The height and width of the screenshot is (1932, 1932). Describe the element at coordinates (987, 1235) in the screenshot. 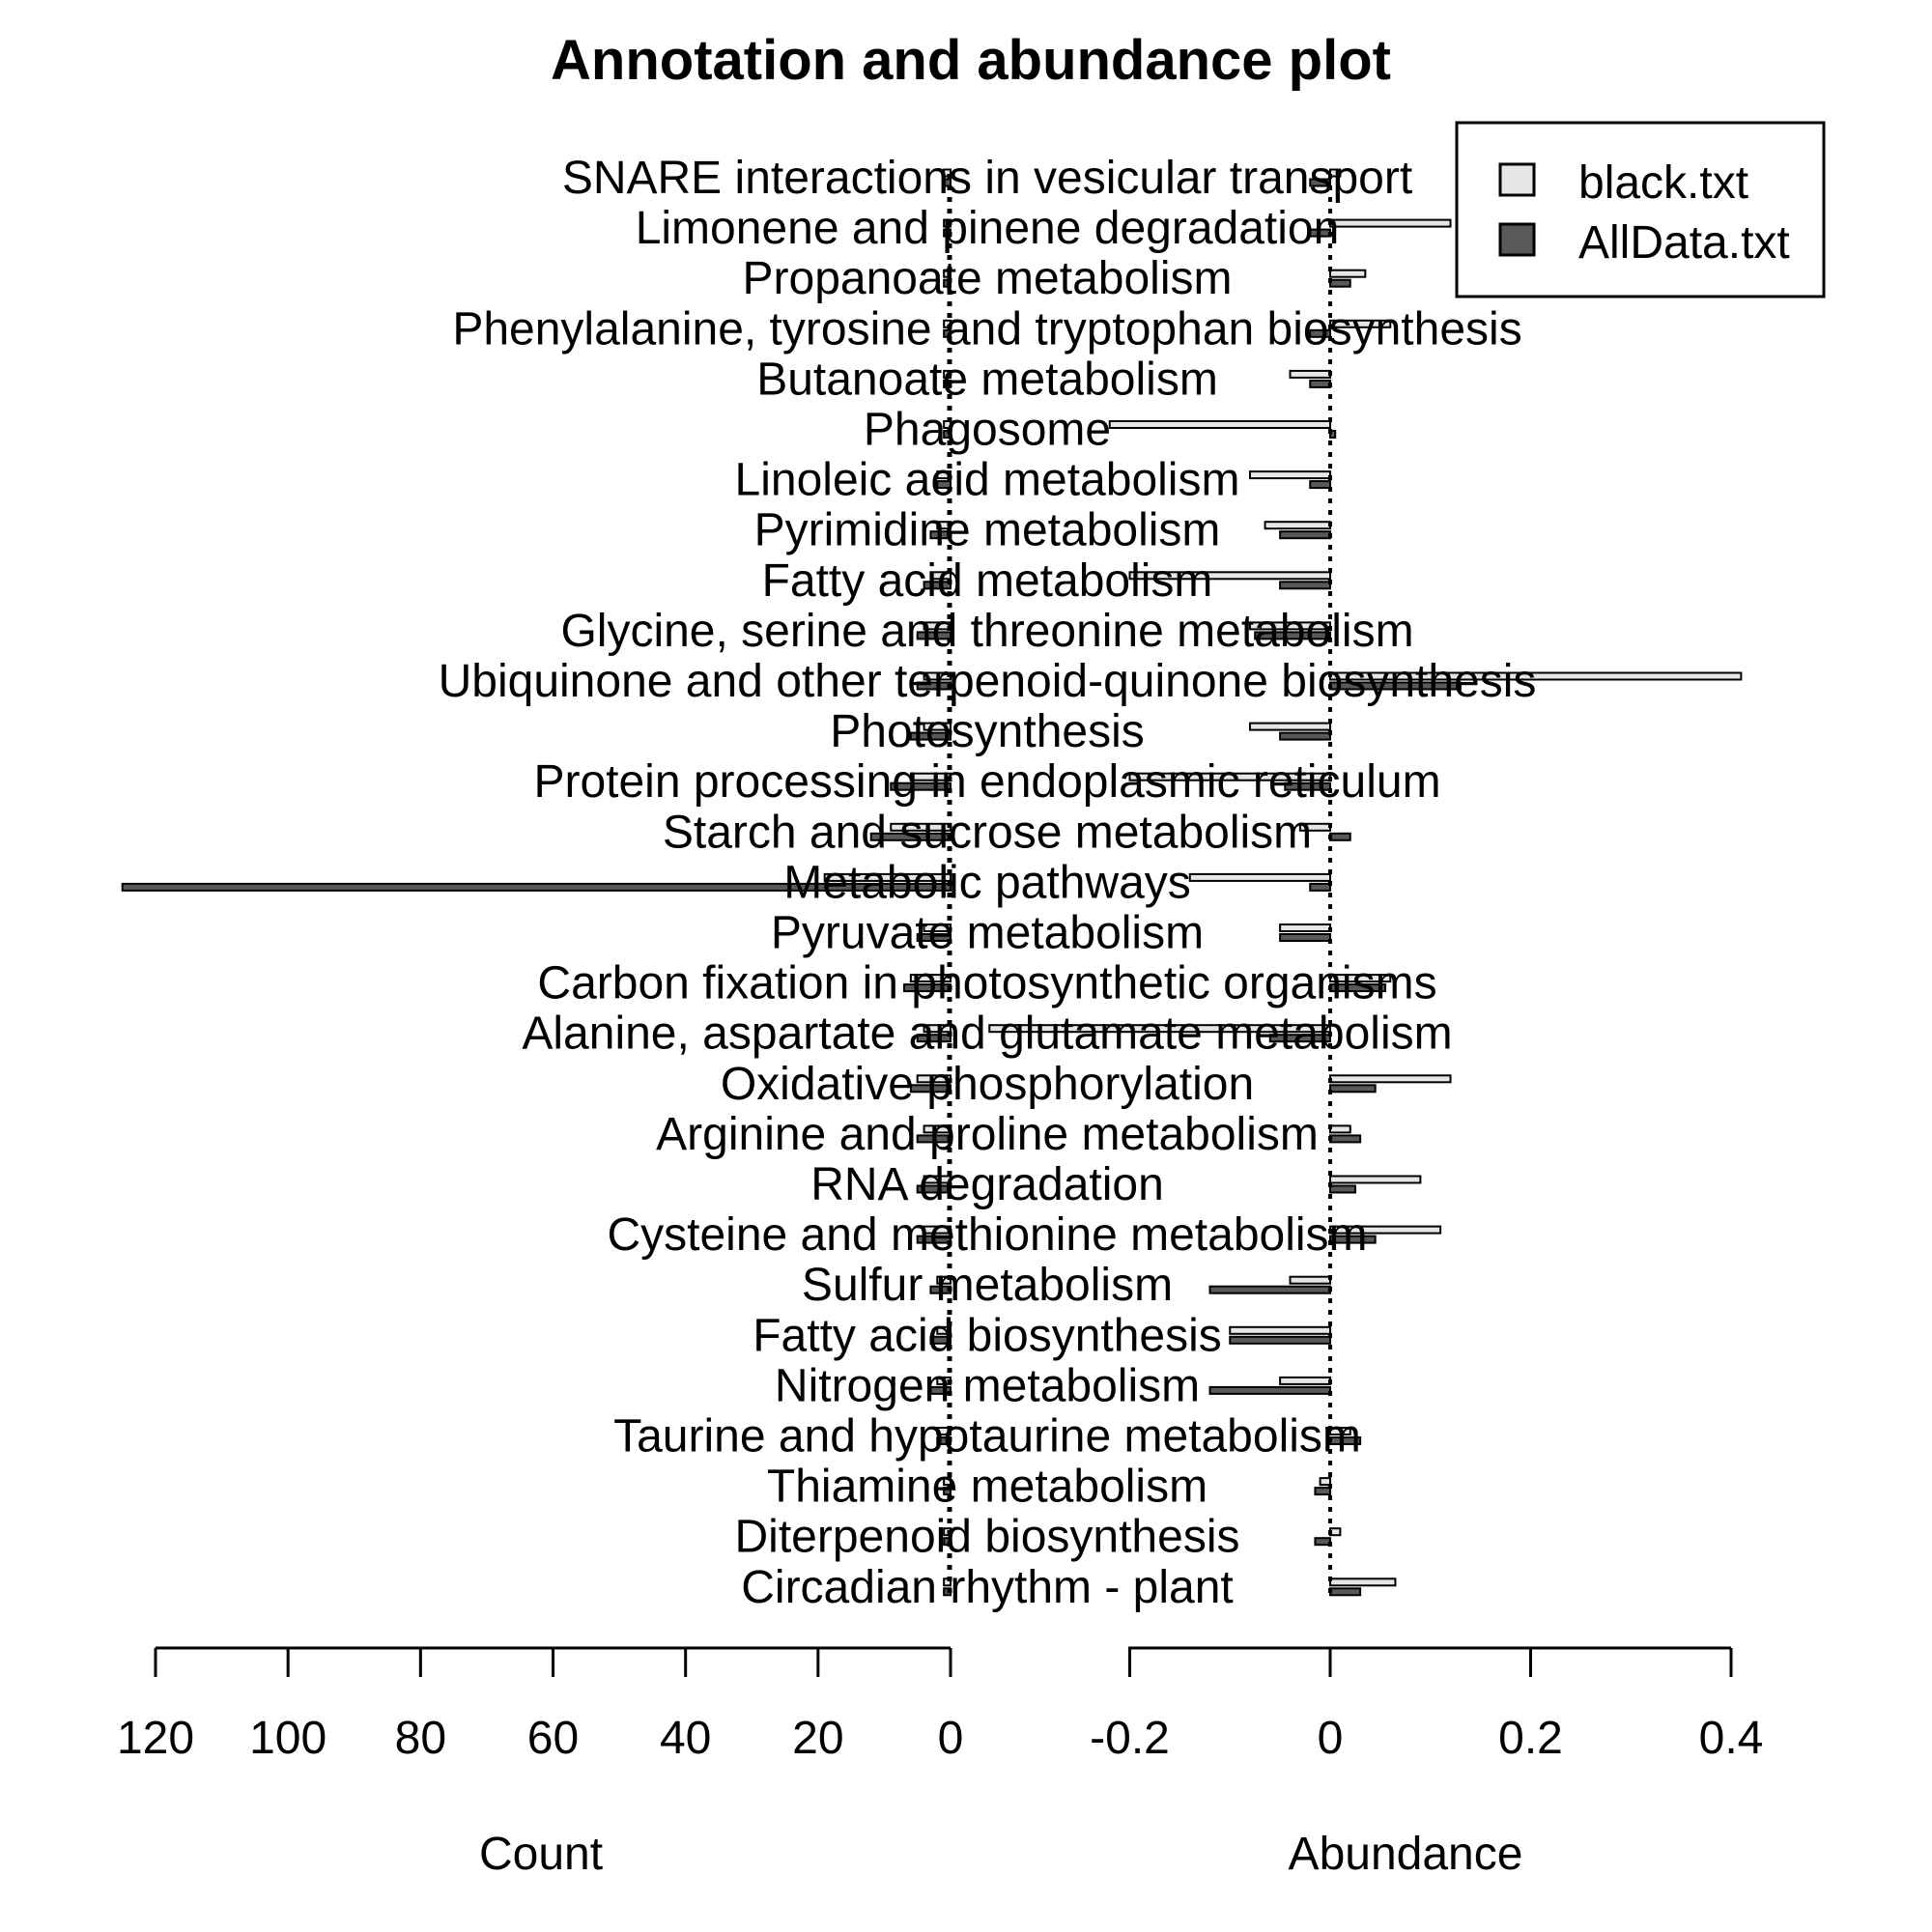

I see `category-label: Cysteine and methionine metabolism` at that location.